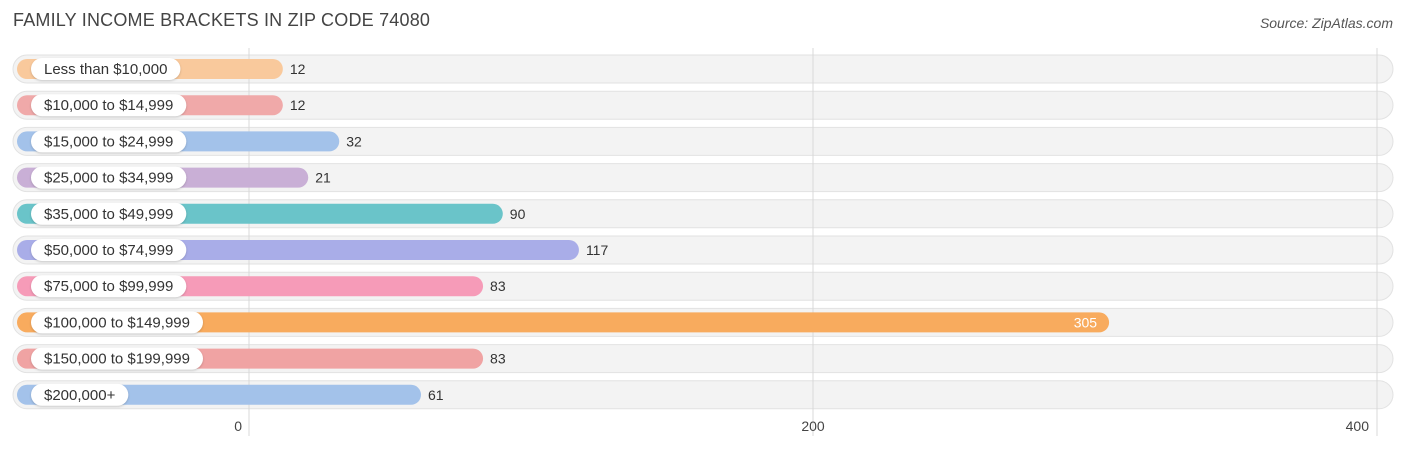  What do you see at coordinates (323, 178) in the screenshot?
I see `value-label: 21` at bounding box center [323, 178].